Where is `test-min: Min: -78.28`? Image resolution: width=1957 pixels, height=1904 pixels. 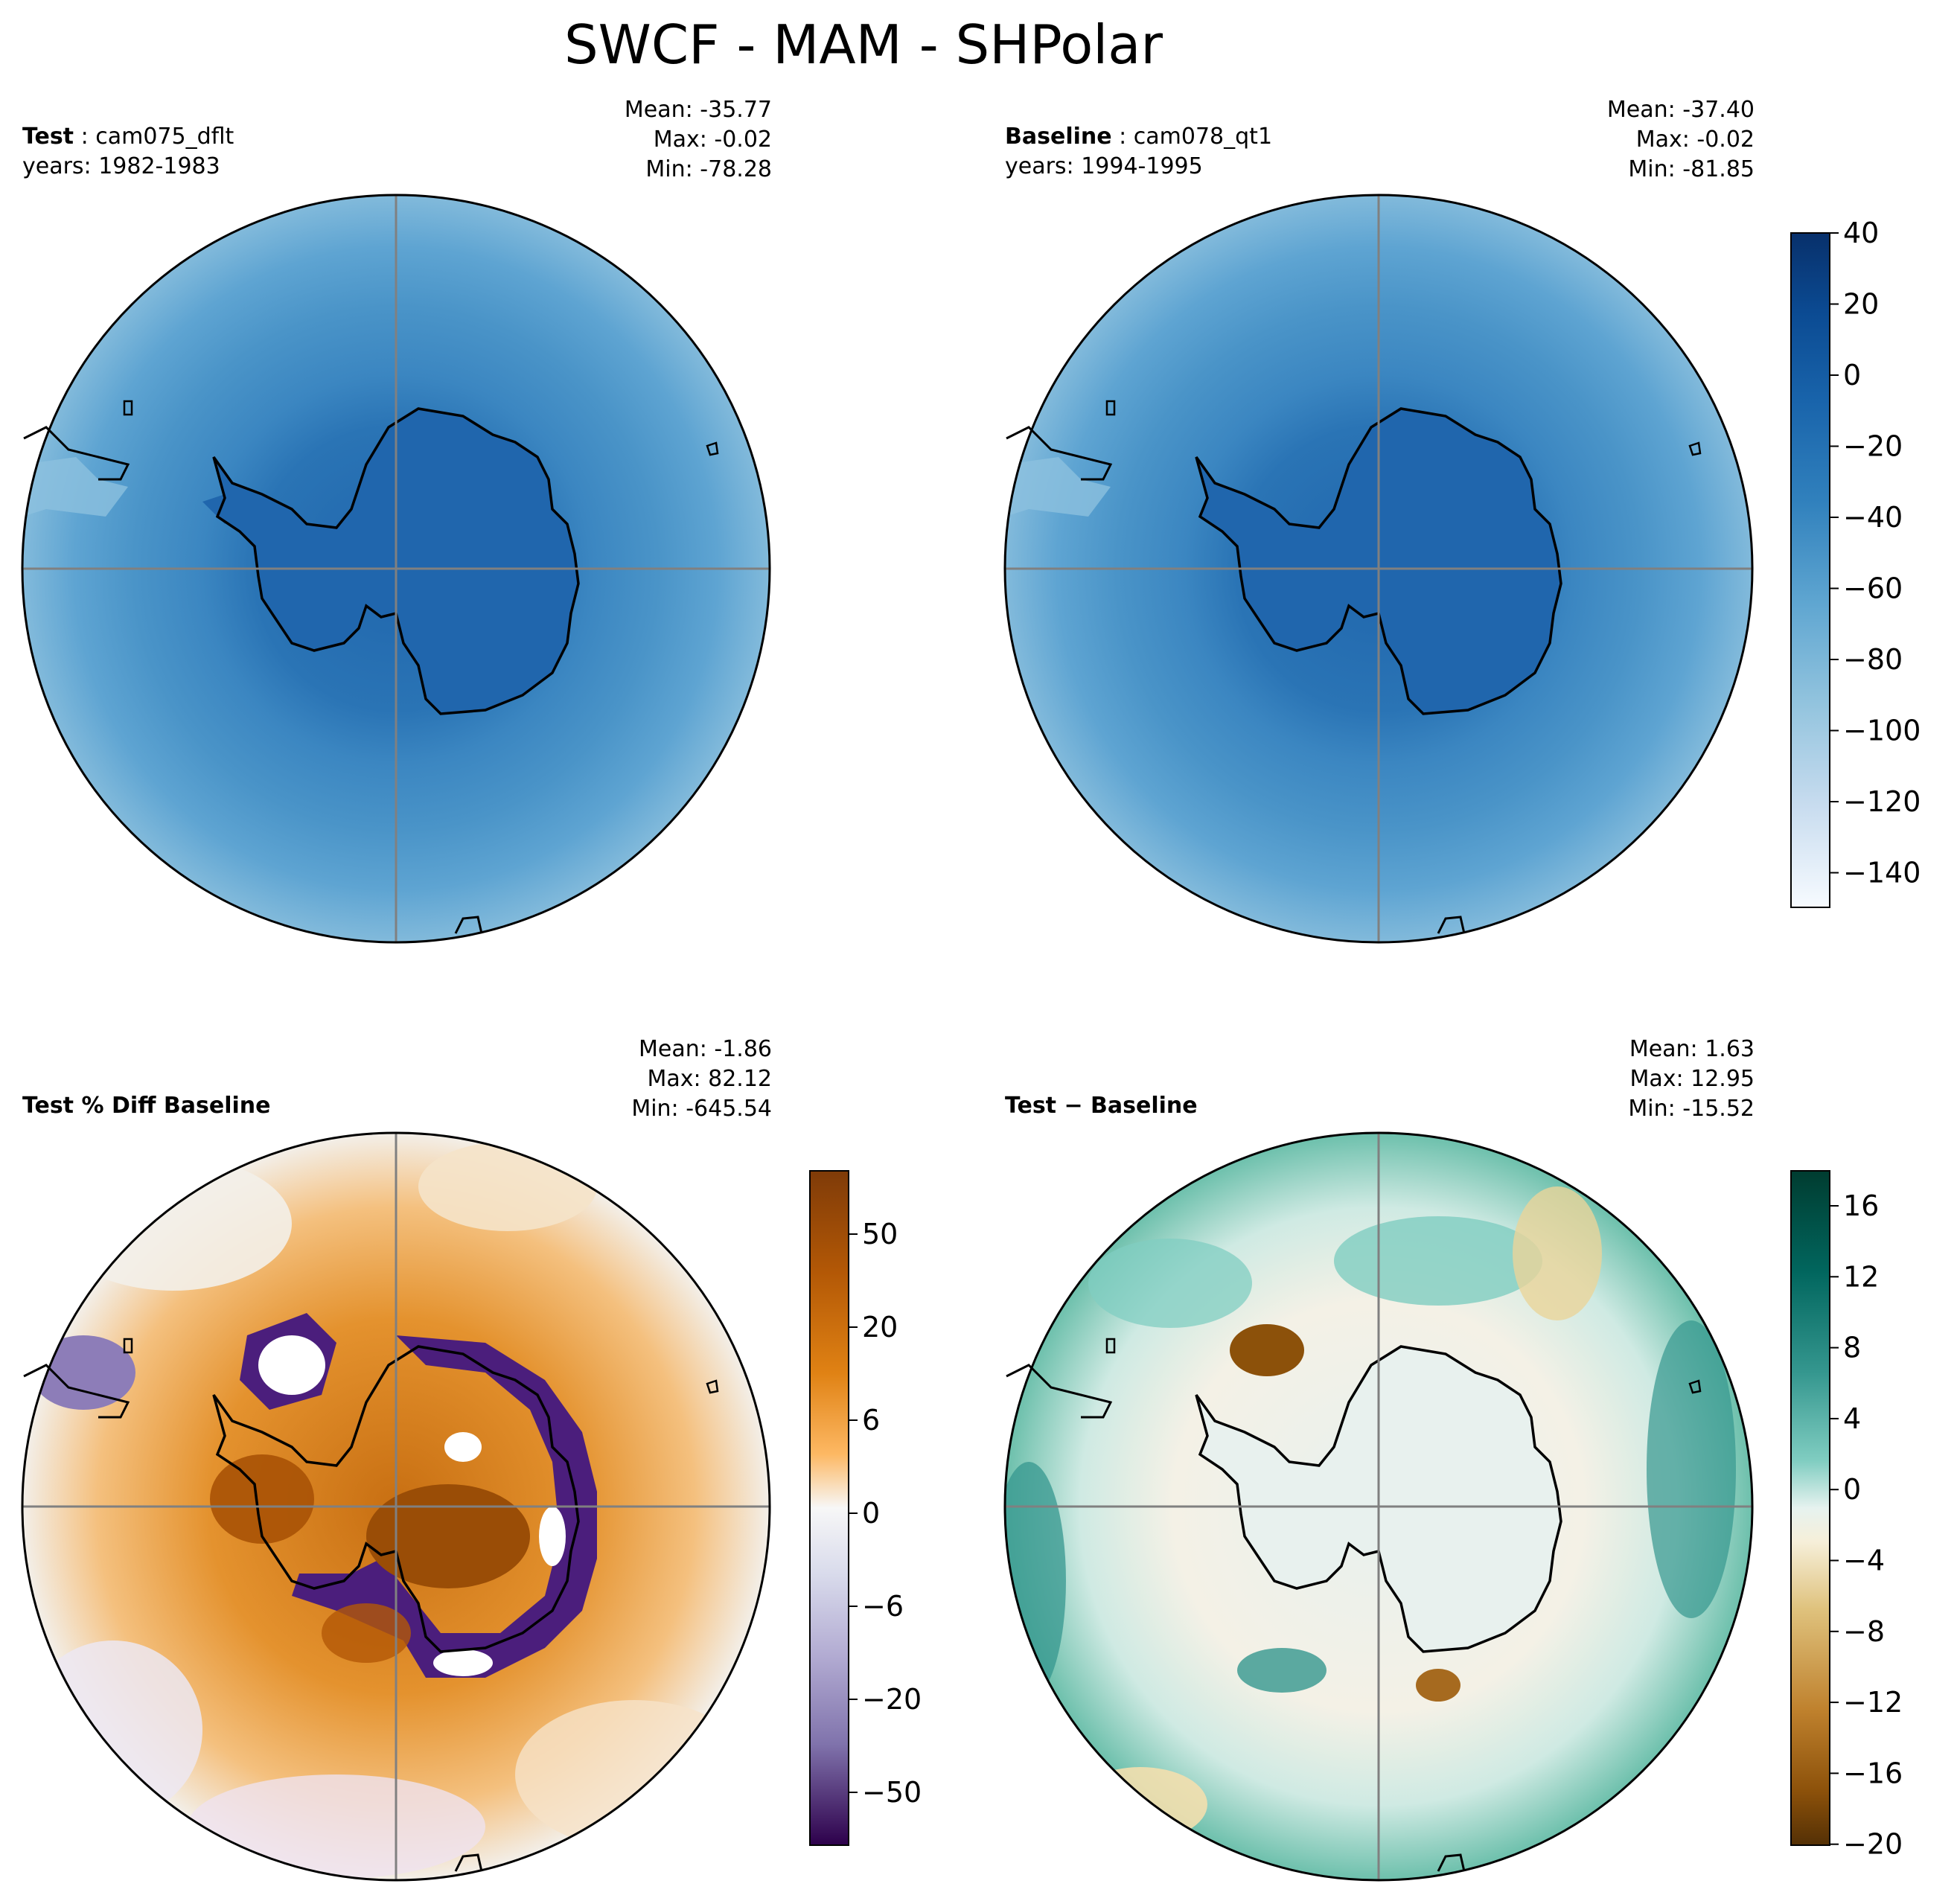
test-min: Min: -78.28 is located at coordinates (708, 169).